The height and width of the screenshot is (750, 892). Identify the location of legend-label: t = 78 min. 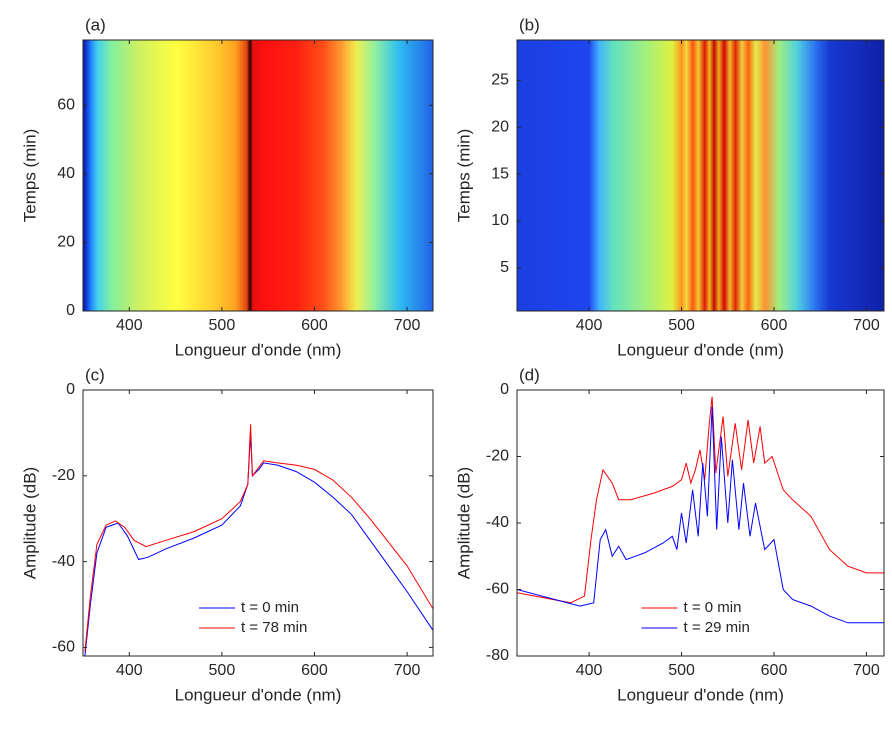
(274, 627).